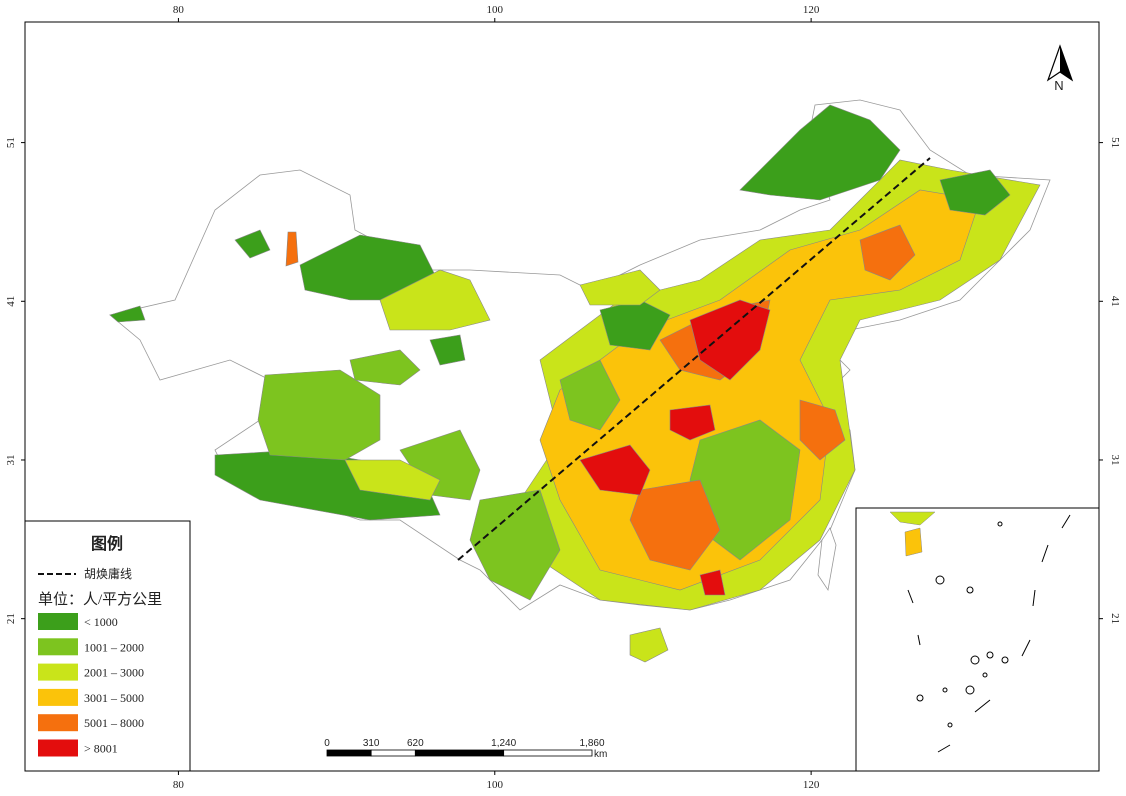 Image resolution: width=1126 pixels, height=796 pixels. I want to click on legend-label: < 1000, so click(101, 622).